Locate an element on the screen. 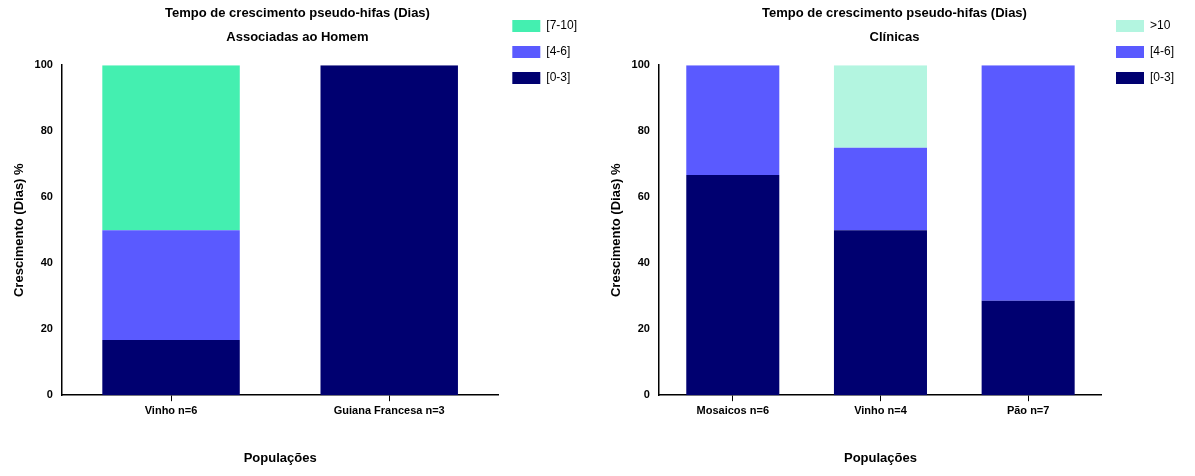 This screenshot has height=476, width=1195. legend-label: >10 is located at coordinates (1160, 25).